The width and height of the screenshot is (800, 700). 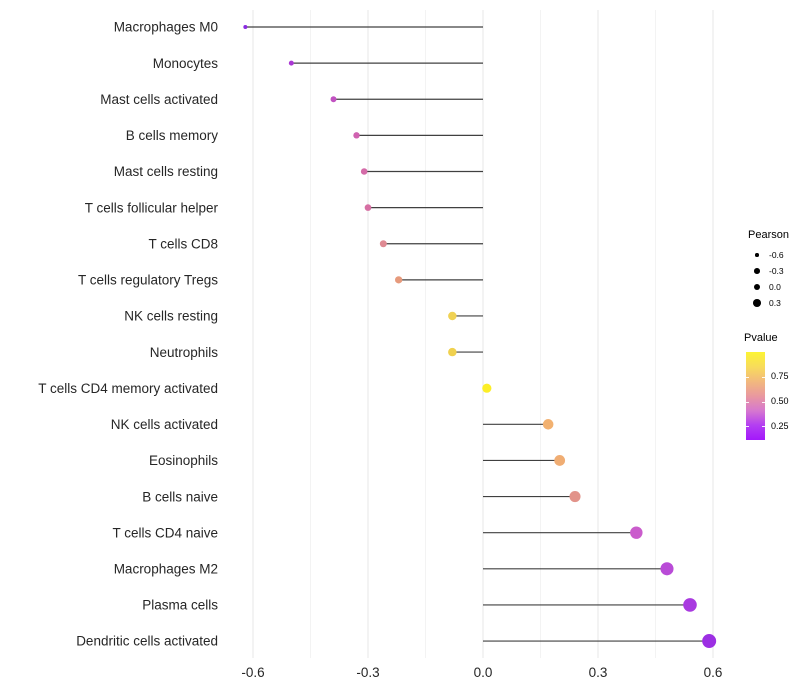 I want to click on y-axis-label: Neutrophils, so click(x=184, y=352).